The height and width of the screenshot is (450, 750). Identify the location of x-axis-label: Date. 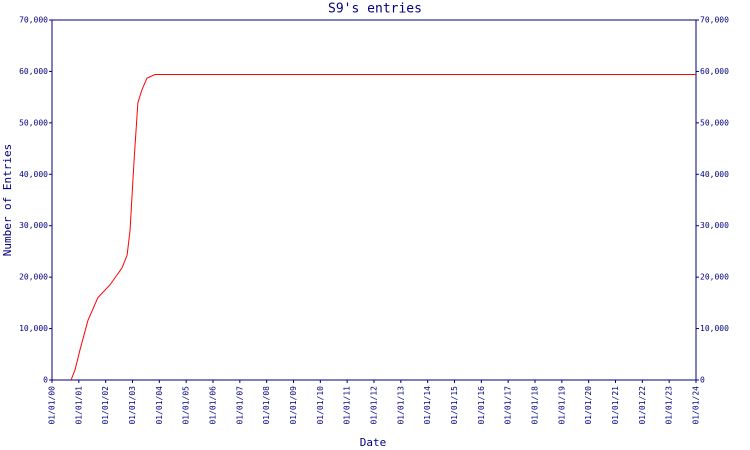
(373, 442).